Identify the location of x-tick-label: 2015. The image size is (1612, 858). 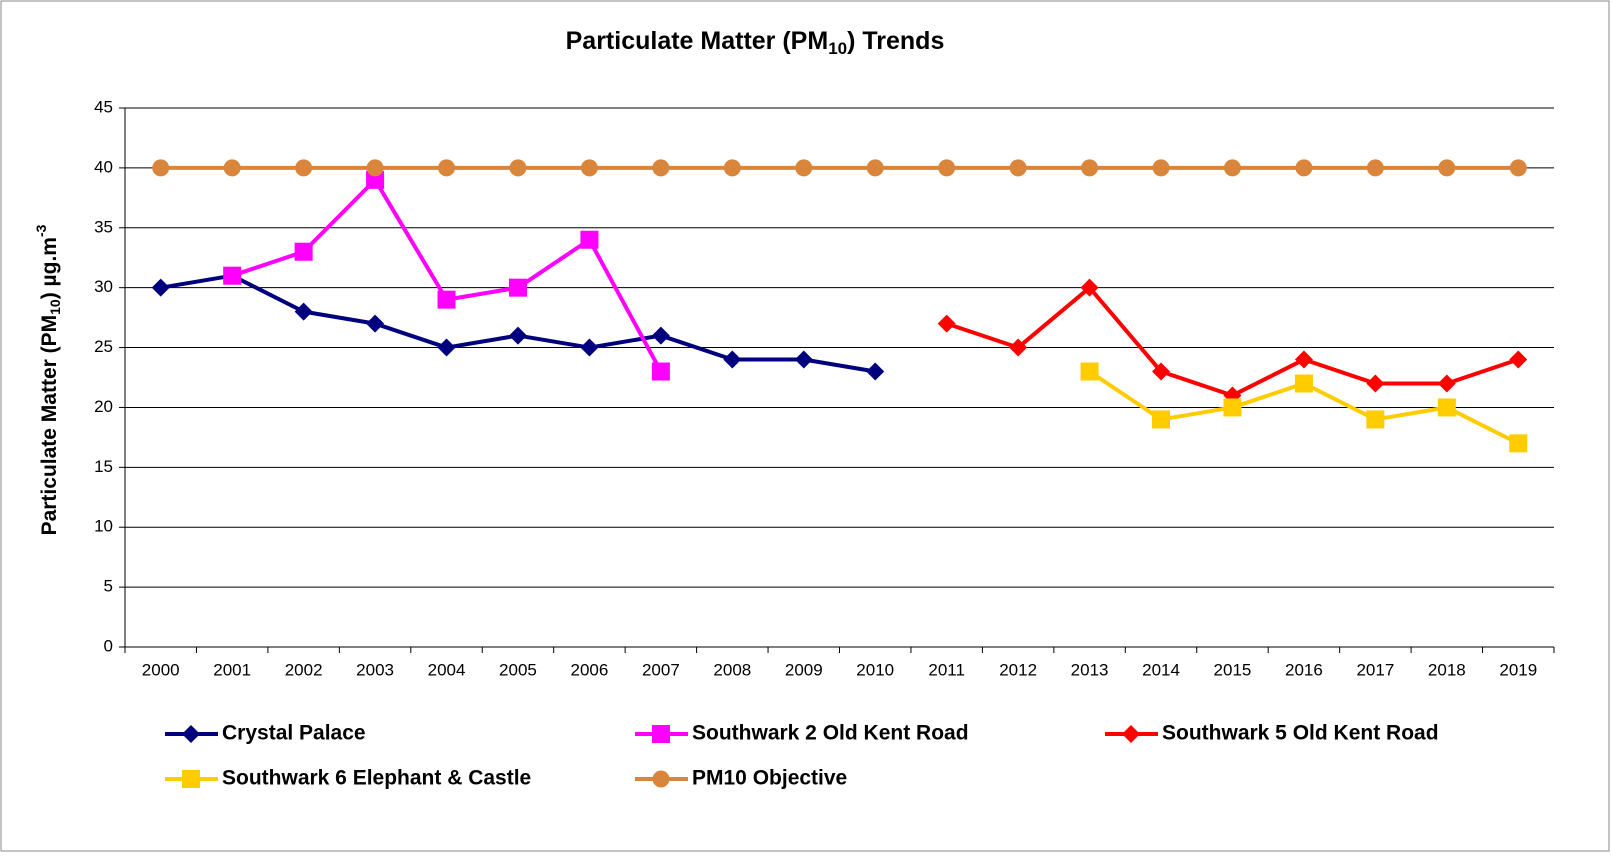
(1233, 669).